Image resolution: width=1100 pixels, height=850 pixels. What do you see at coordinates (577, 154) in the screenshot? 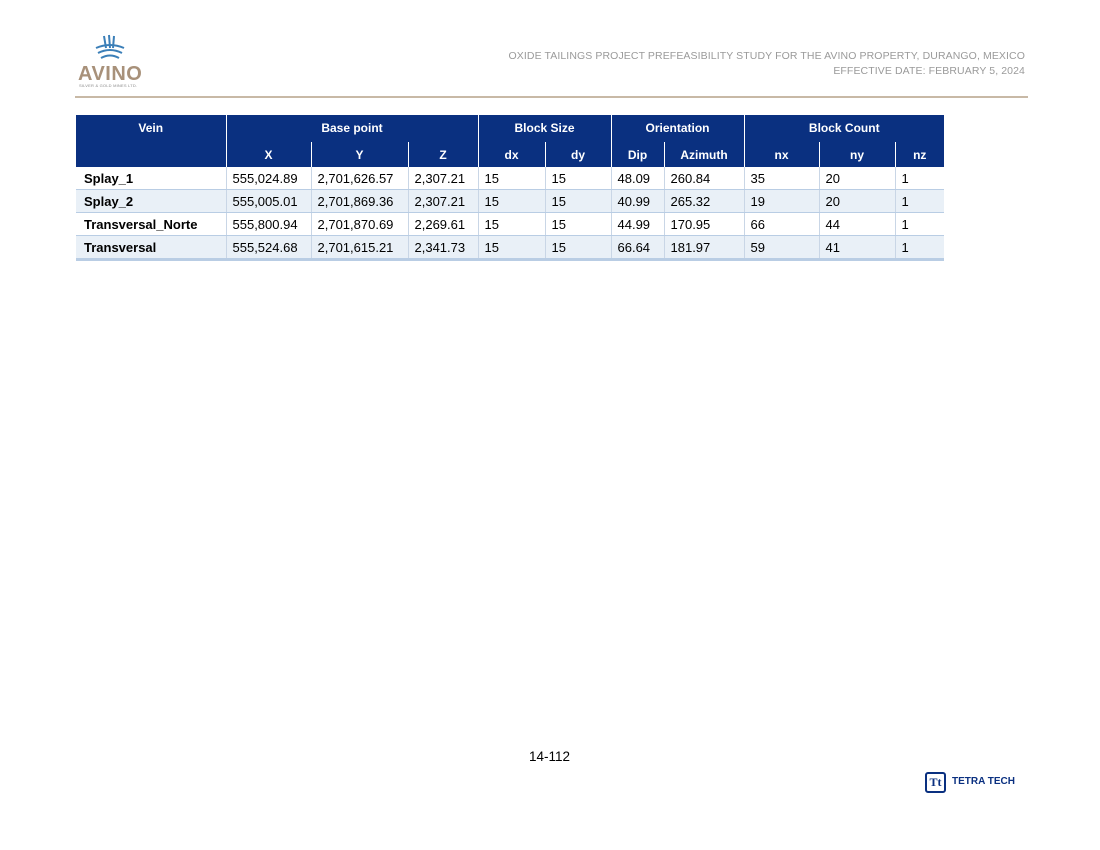
I see `col-header-dy: dy` at bounding box center [577, 154].